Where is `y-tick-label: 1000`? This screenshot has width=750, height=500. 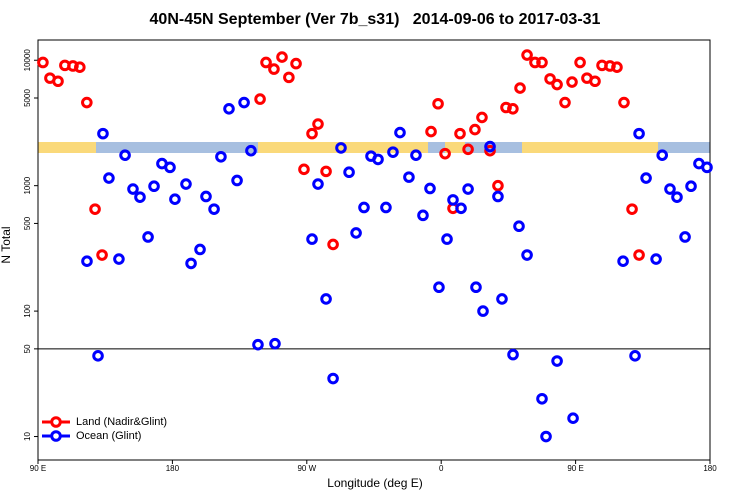 y-tick-label: 1000 is located at coordinates (27, 185).